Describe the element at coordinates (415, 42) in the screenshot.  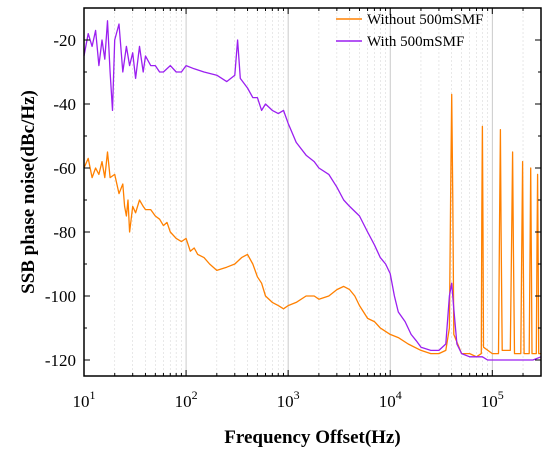
I see `legend-label: With 500mSMF` at that location.